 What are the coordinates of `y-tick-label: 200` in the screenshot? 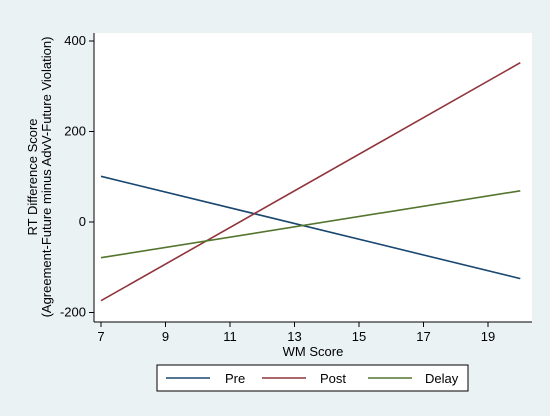 It's located at (75, 131).